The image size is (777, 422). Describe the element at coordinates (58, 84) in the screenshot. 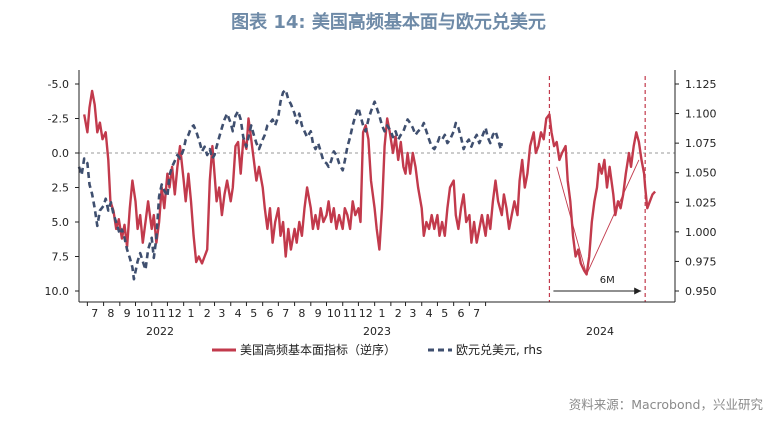

I see `left-tick-label: -5.0` at that location.